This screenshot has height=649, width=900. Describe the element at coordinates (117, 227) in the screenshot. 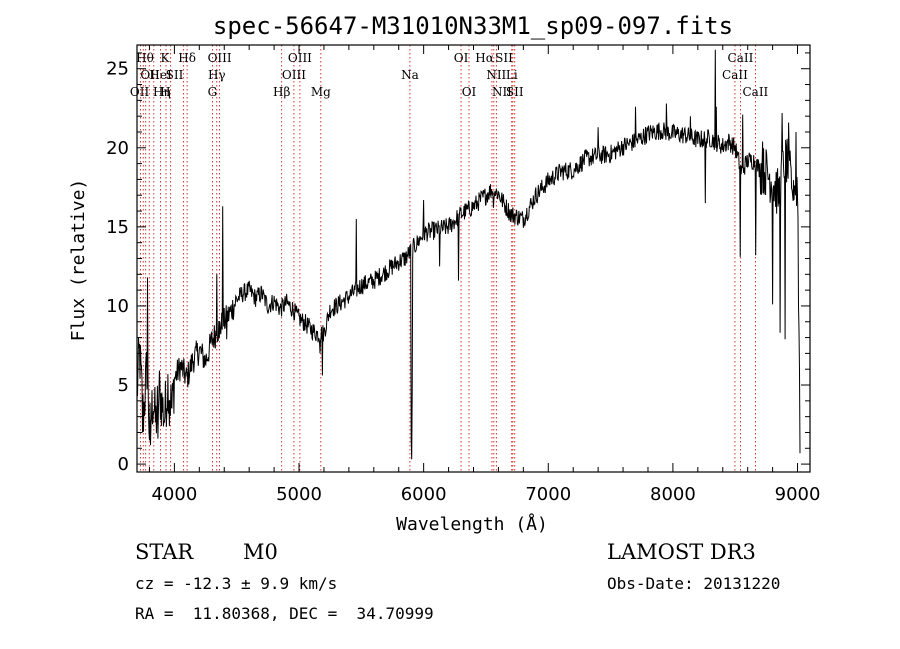

I see `y-tick-label: 15` at that location.